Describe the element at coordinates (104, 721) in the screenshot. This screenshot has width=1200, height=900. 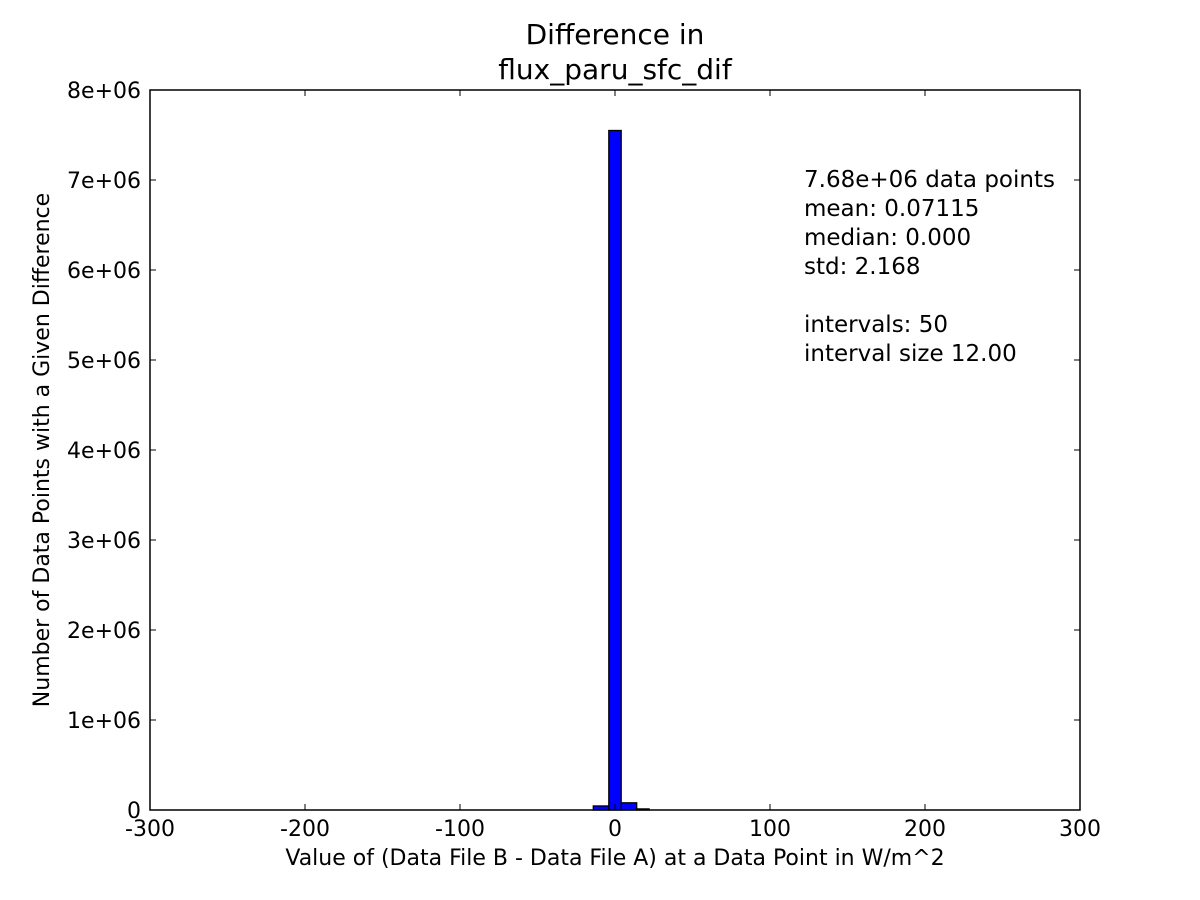
I see `y-tick-label: 1e+06` at that location.